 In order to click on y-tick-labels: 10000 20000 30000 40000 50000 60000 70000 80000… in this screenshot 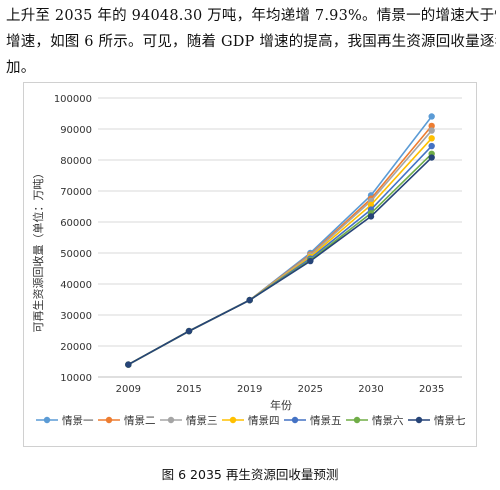, I will do `click(73, 239)`.